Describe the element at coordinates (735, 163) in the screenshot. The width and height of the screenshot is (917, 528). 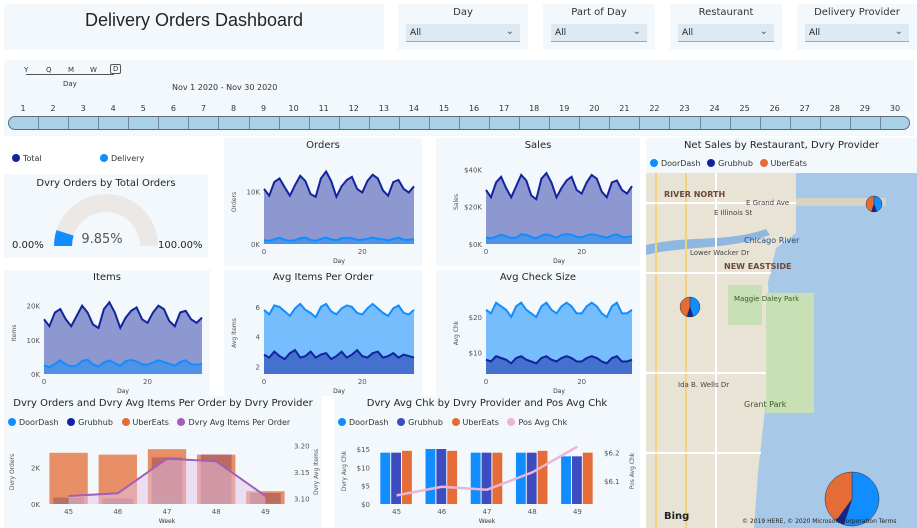
I see `map-legend-grubhub-label: Grubhub` at that location.